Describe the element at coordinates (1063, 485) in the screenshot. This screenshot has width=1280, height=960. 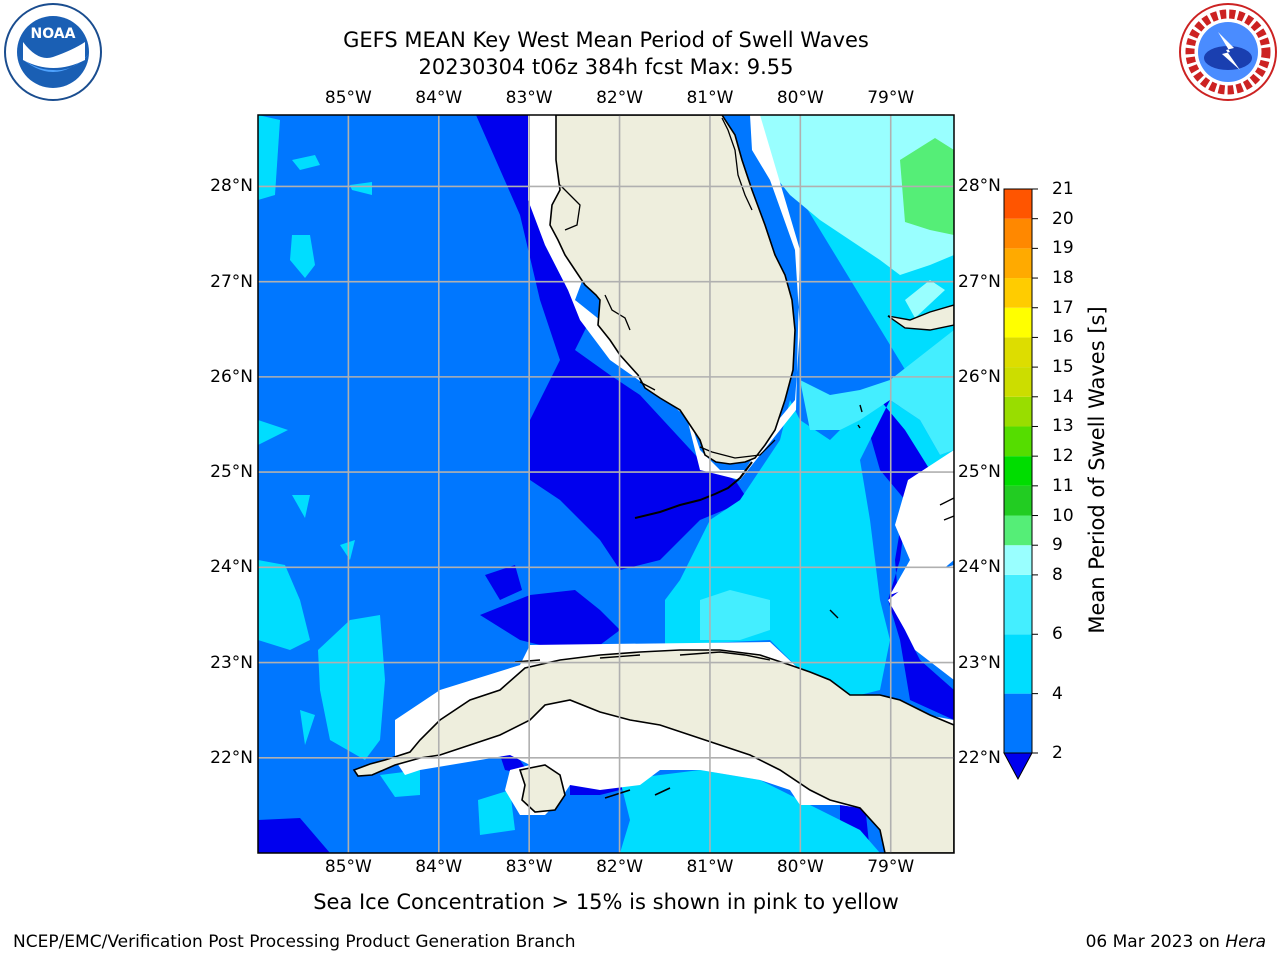
I see `colorbar-tick-label: 11` at that location.